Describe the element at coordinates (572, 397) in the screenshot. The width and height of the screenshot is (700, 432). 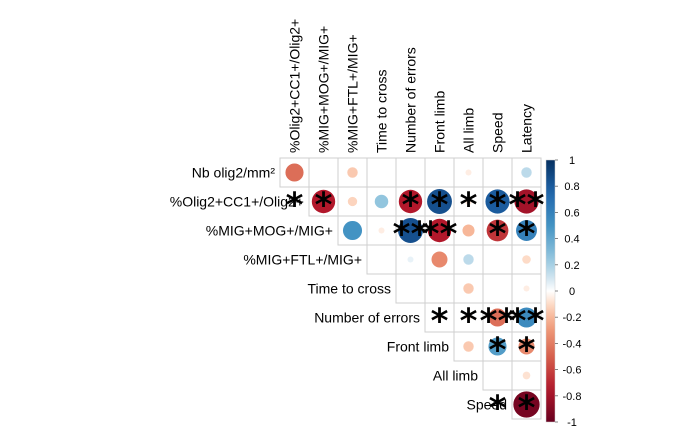
I see `colorbar-tick-label: -0.8` at that location.